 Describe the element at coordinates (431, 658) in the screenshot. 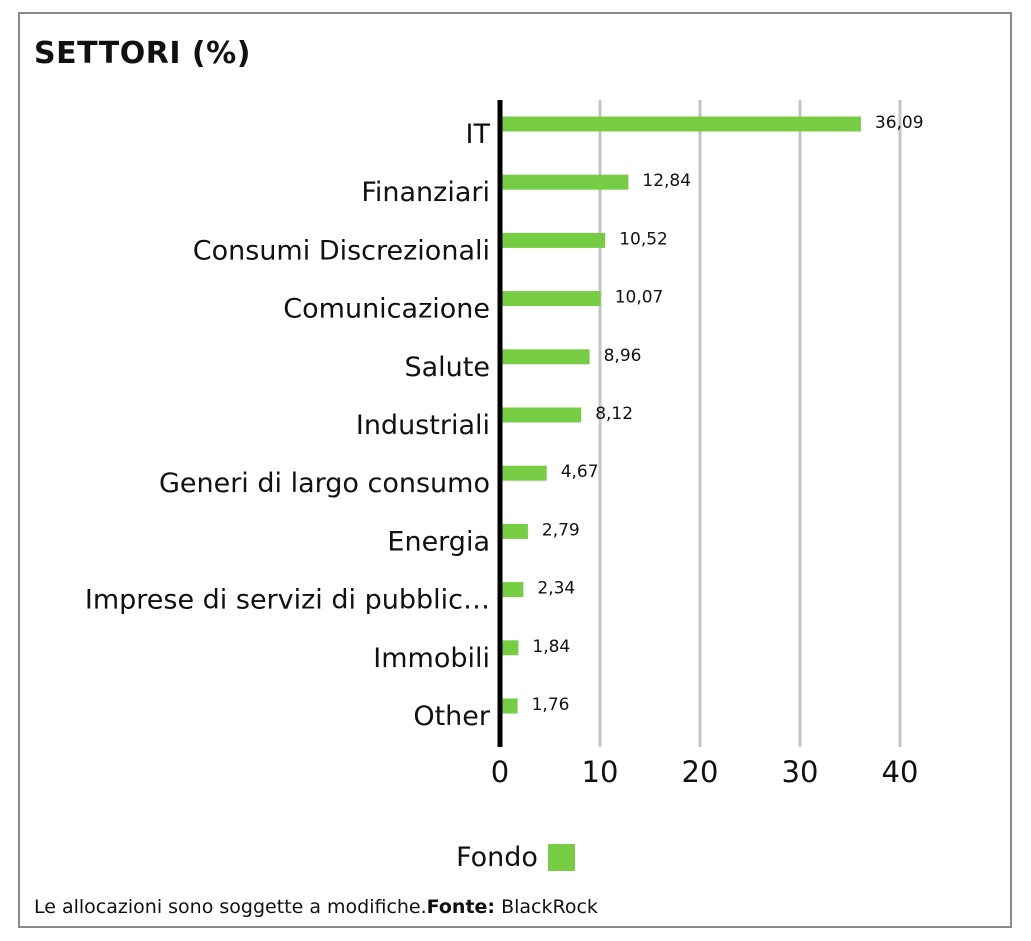

I see `category-label: Immobili` at that location.